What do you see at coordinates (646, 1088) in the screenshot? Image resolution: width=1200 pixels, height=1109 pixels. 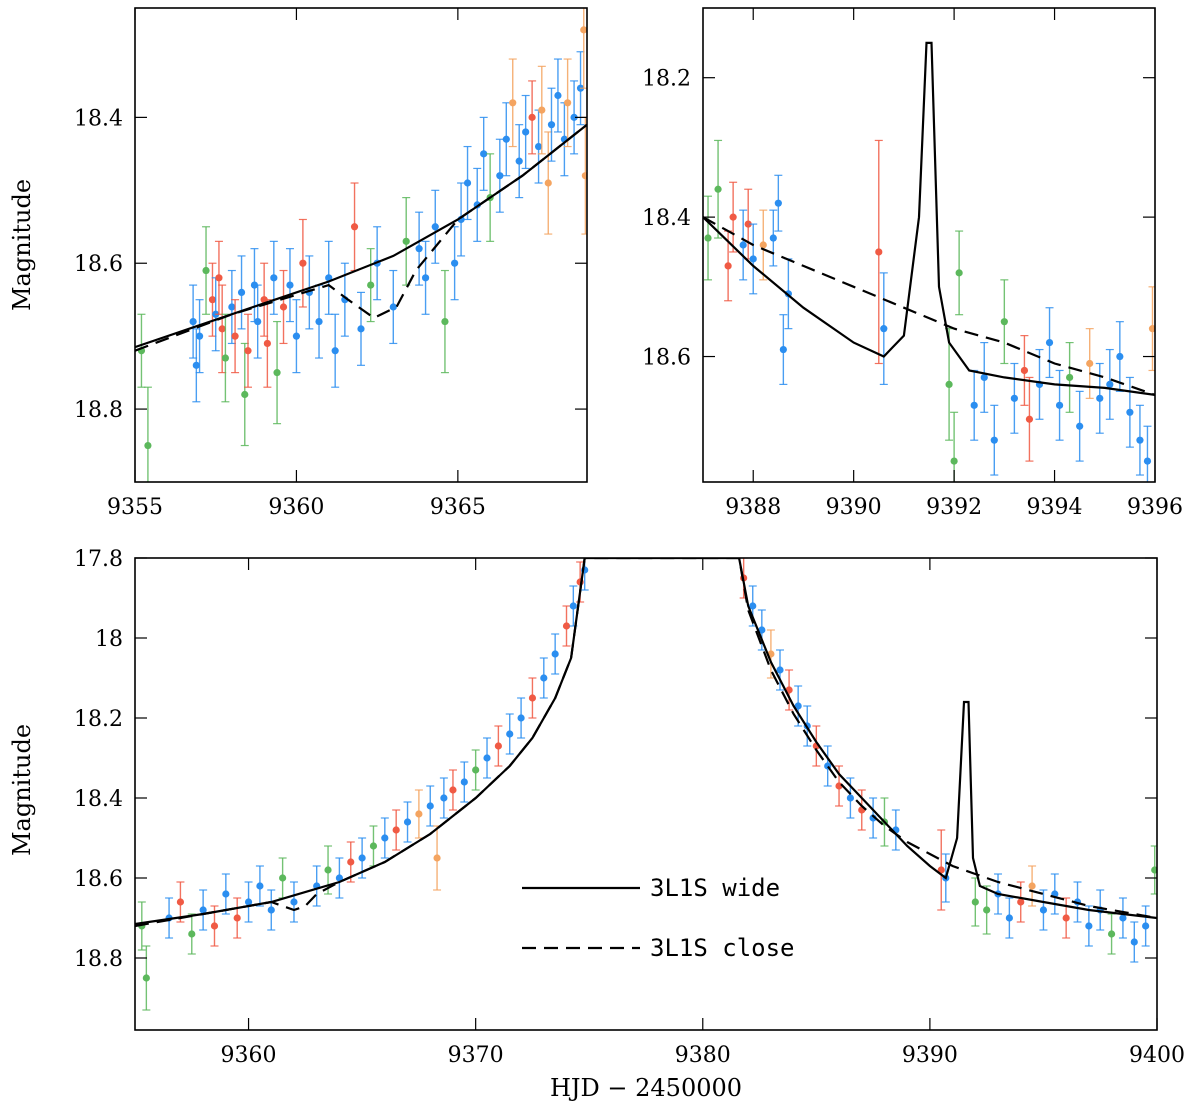 I see `bottom-xlabel: HJD − 2450000` at bounding box center [646, 1088].